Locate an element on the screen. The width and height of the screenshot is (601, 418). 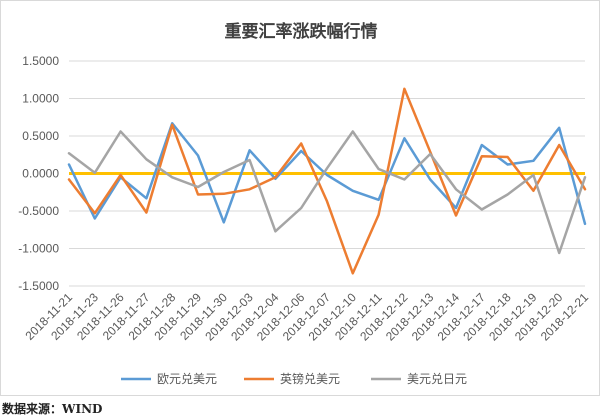
y-tick-label: 1.0000 is located at coordinates (40, 99).